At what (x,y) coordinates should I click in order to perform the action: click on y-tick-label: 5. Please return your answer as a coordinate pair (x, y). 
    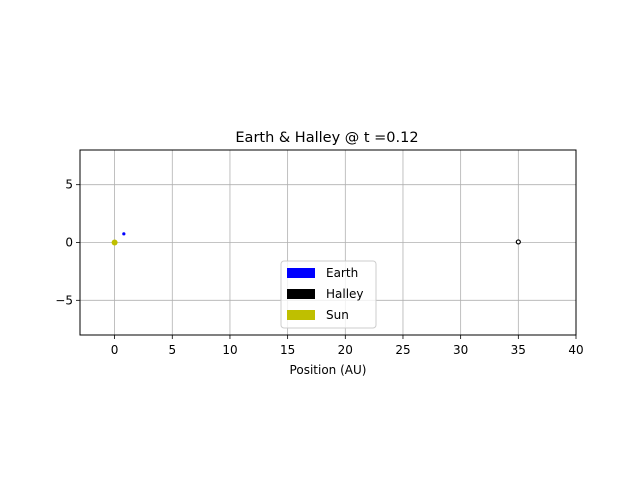
    Looking at the image, I should click on (69, 185).